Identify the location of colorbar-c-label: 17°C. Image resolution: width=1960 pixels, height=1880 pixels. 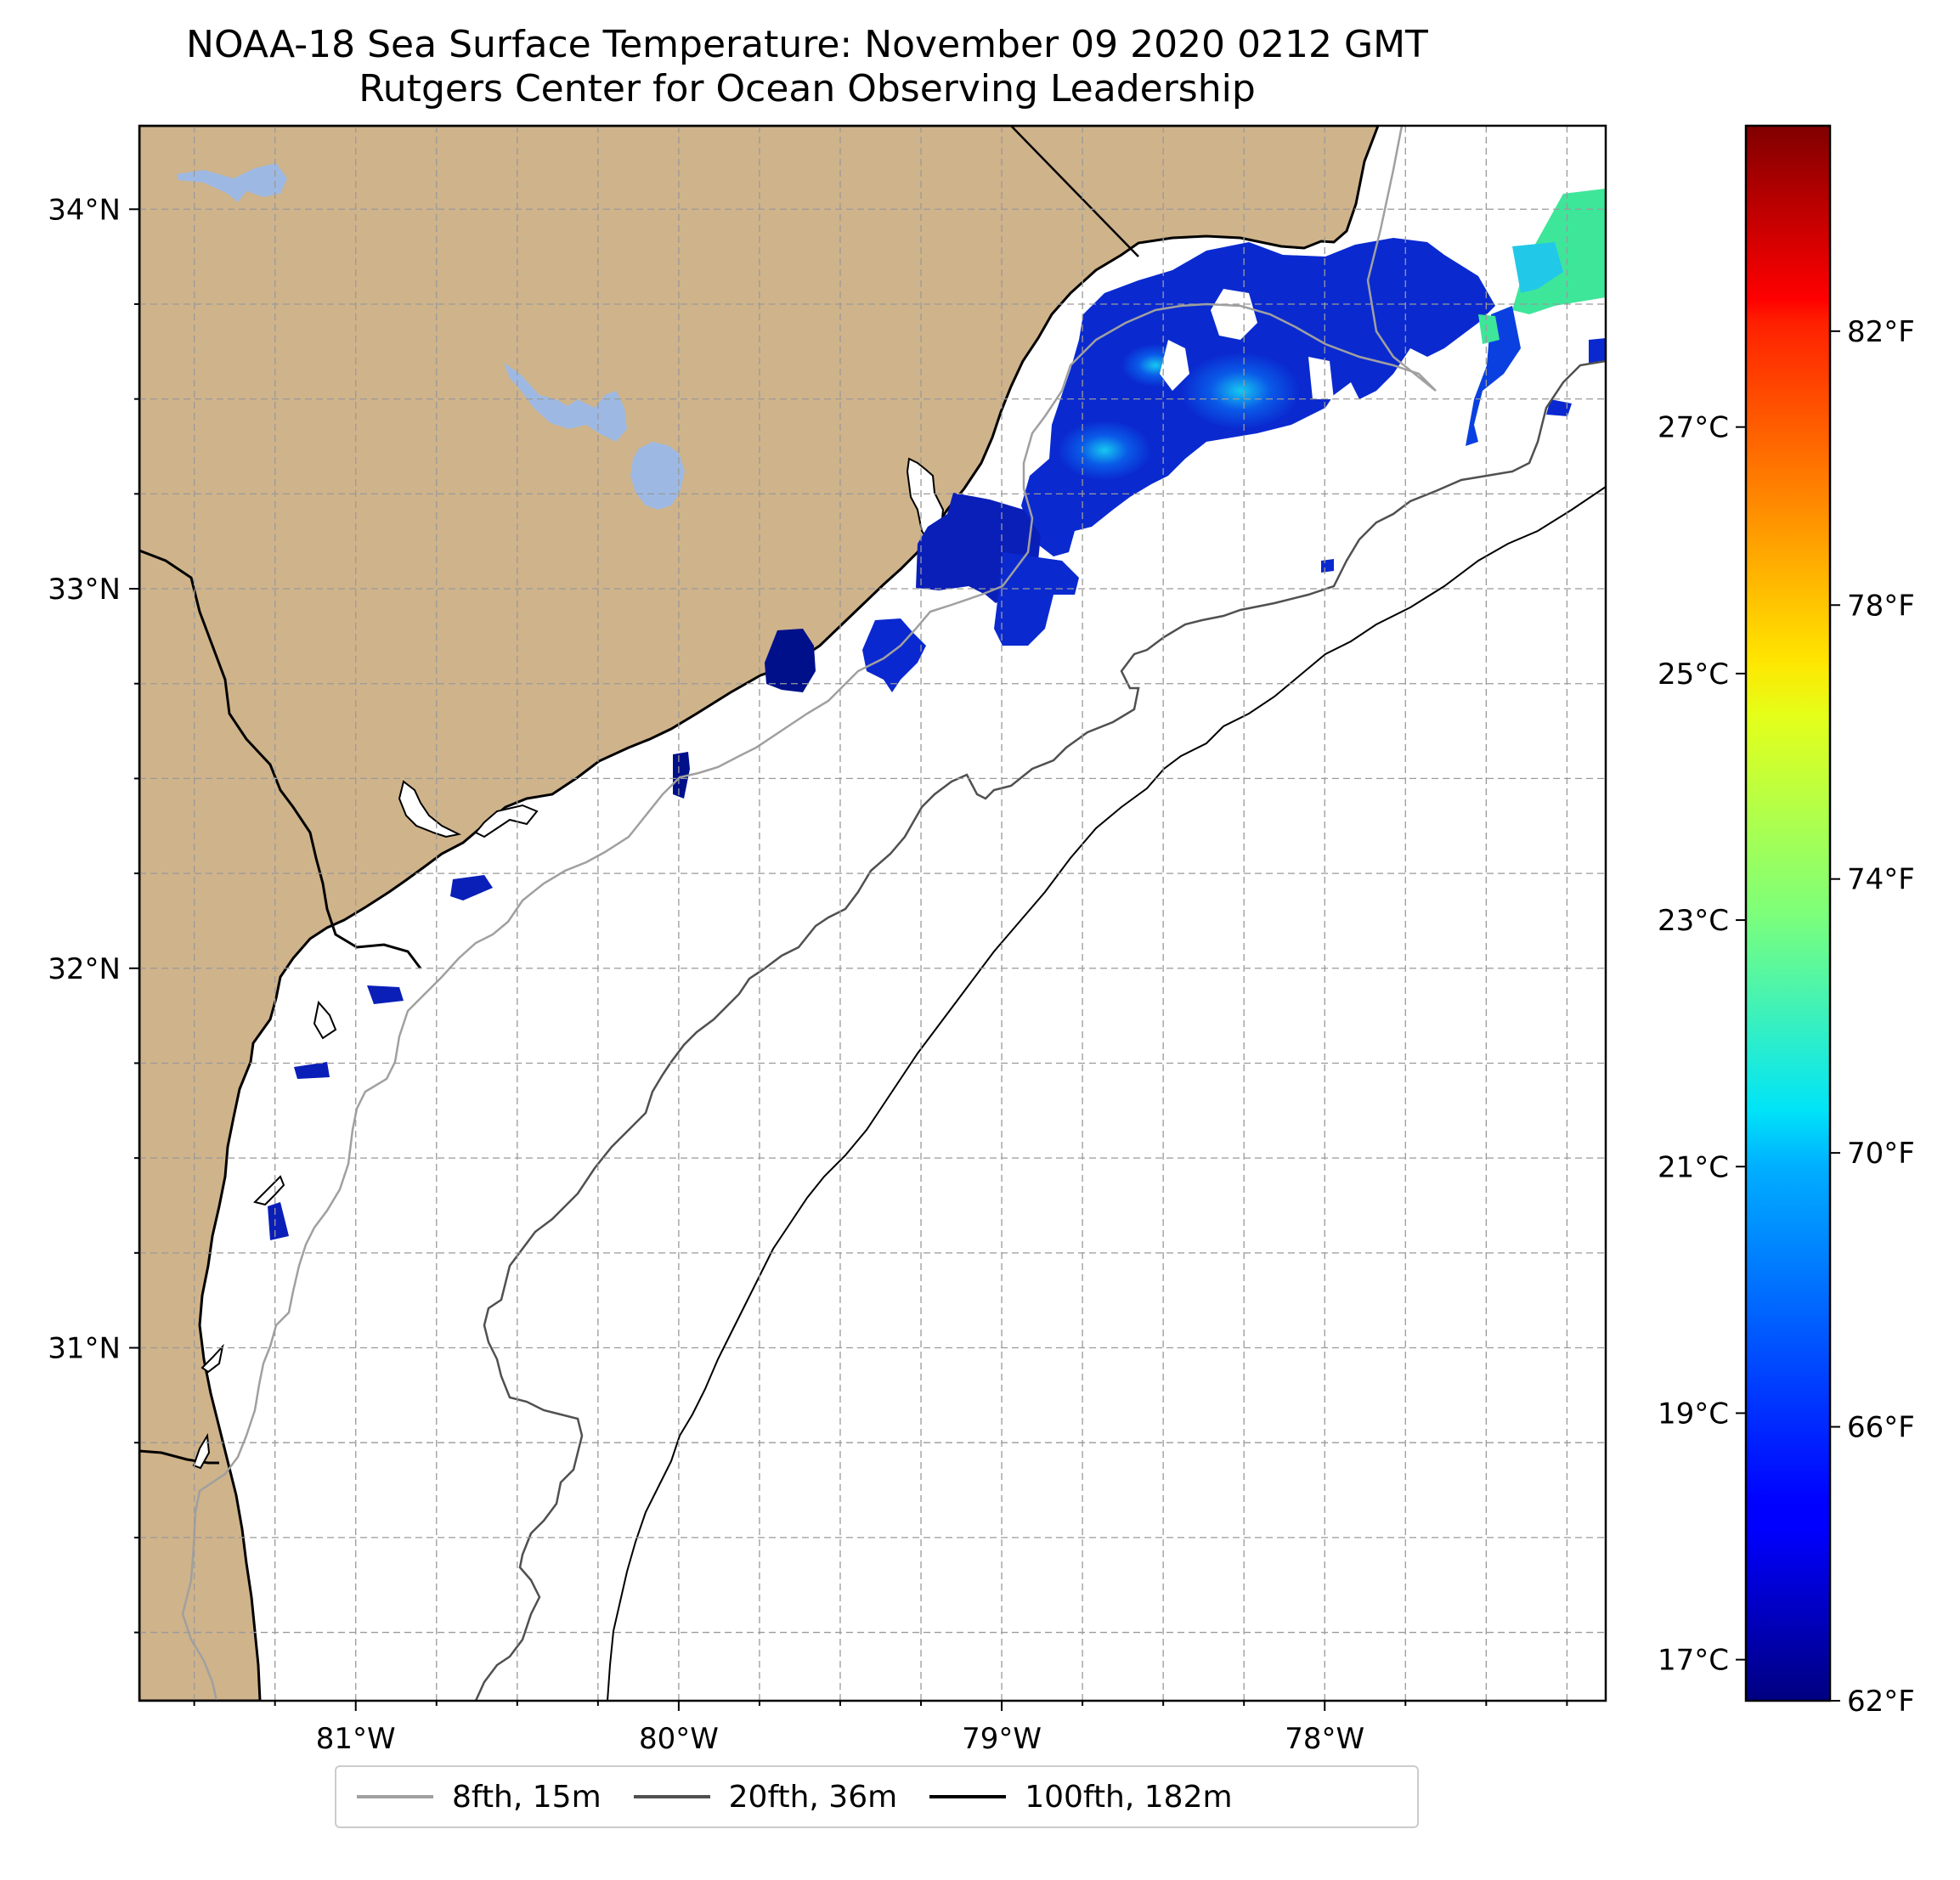
(1694, 1661).